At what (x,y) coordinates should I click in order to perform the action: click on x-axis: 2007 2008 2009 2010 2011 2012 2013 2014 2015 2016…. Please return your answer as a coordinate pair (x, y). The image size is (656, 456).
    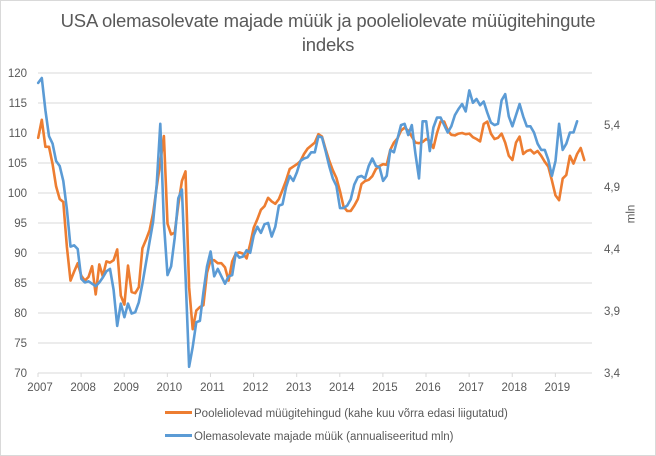
    Looking at the image, I should click on (298, 383).